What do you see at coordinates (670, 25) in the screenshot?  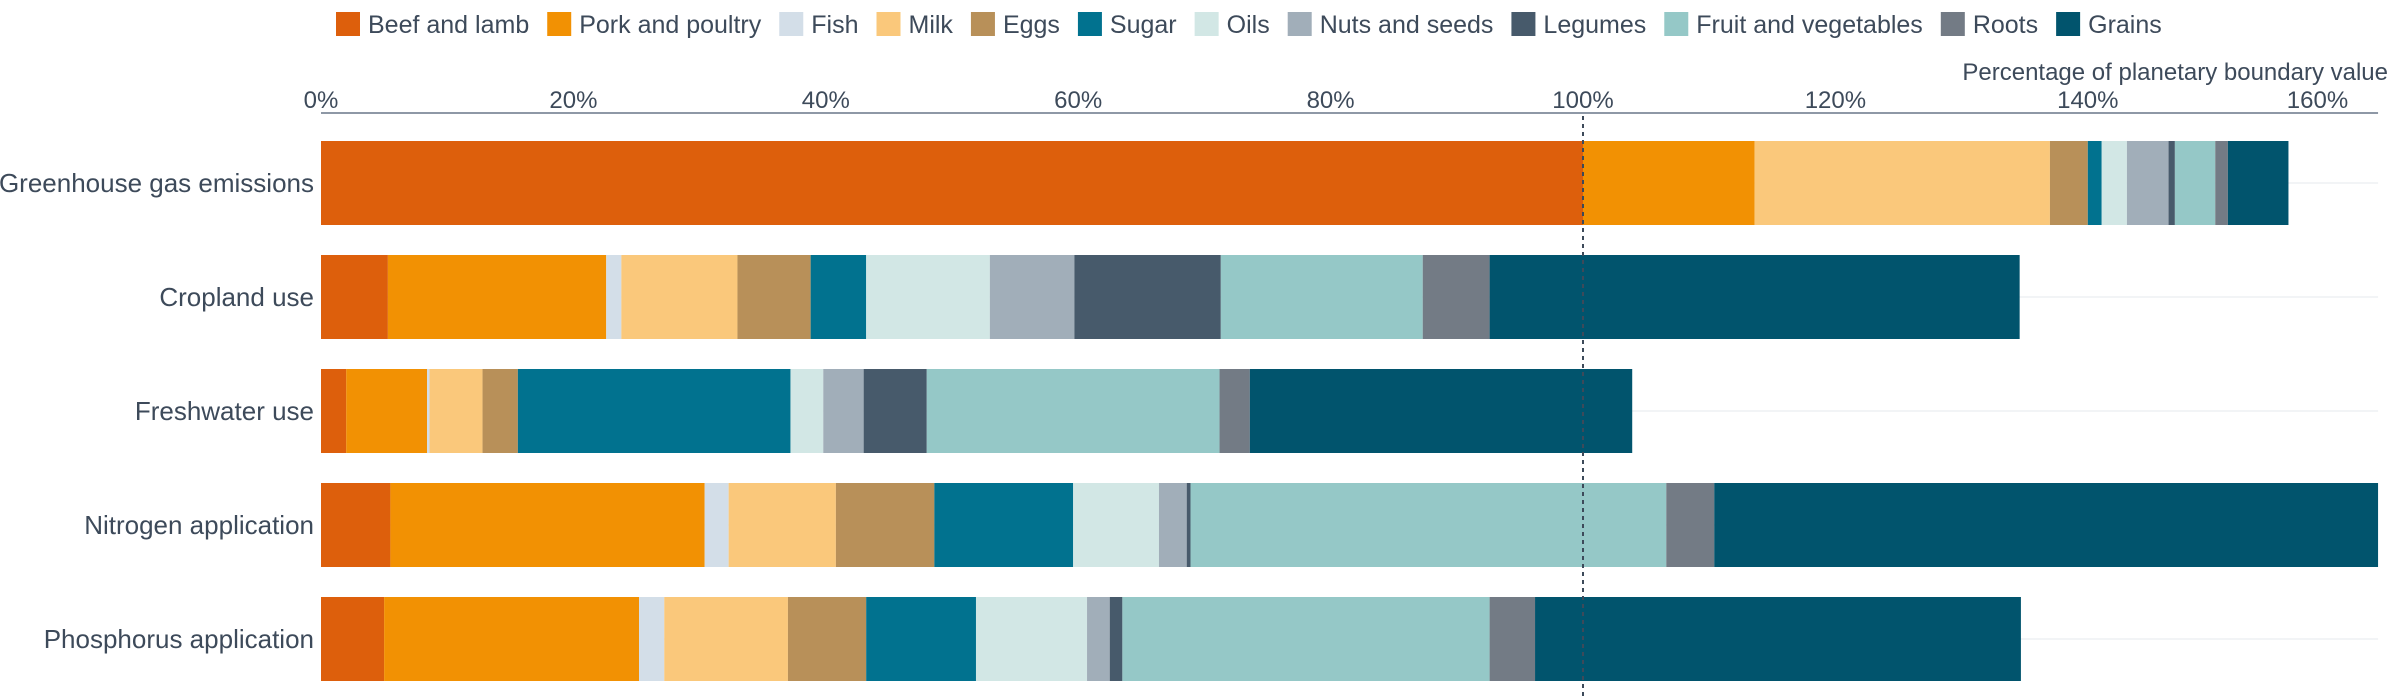 I see `legend-label-pork-and-poultry: Pork and poultry` at bounding box center [670, 25].